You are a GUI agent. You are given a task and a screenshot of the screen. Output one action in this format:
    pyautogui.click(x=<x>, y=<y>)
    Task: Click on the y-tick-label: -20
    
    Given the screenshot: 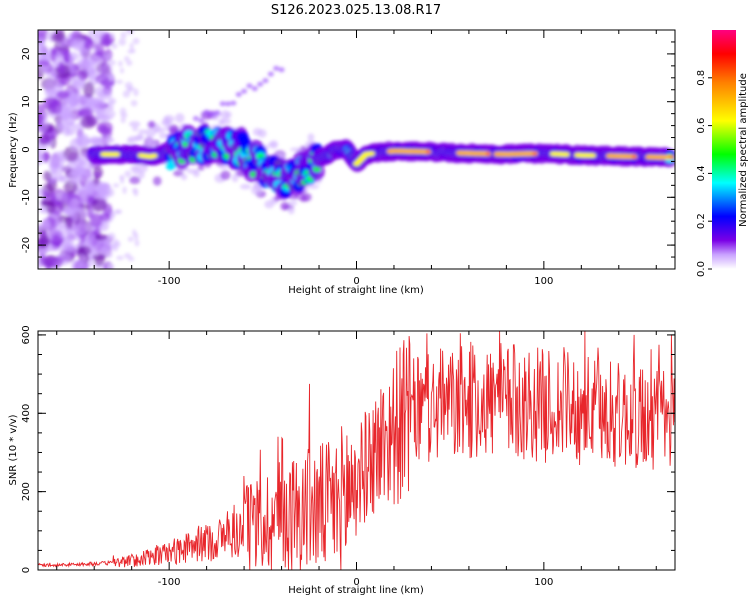 What is the action you would take?
    pyautogui.click(x=26, y=245)
    